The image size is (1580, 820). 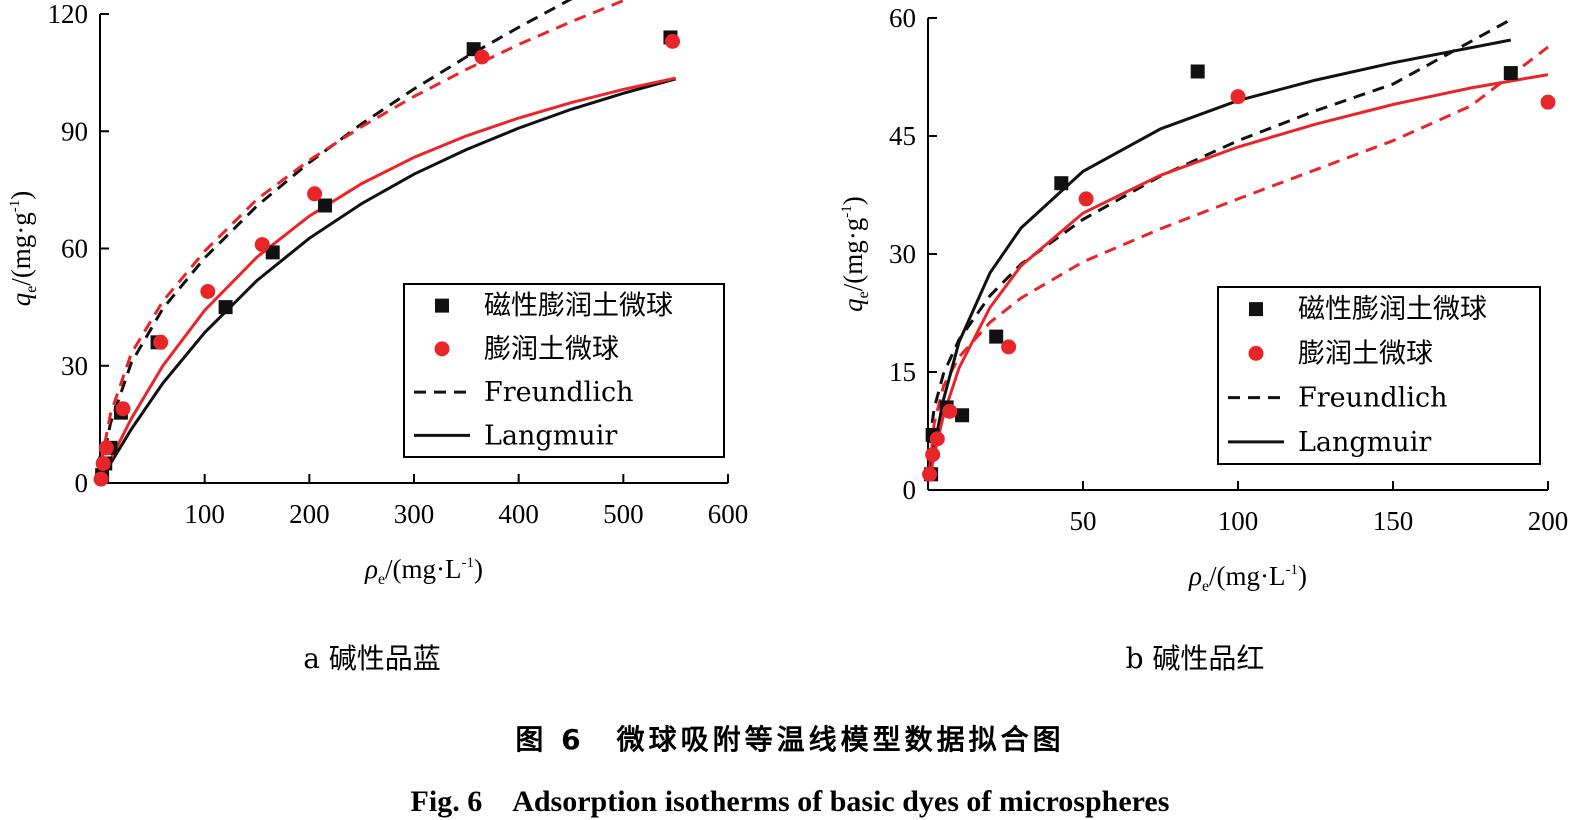 What do you see at coordinates (1393, 521) in the screenshot?
I see `x-tick-label: 150` at bounding box center [1393, 521].